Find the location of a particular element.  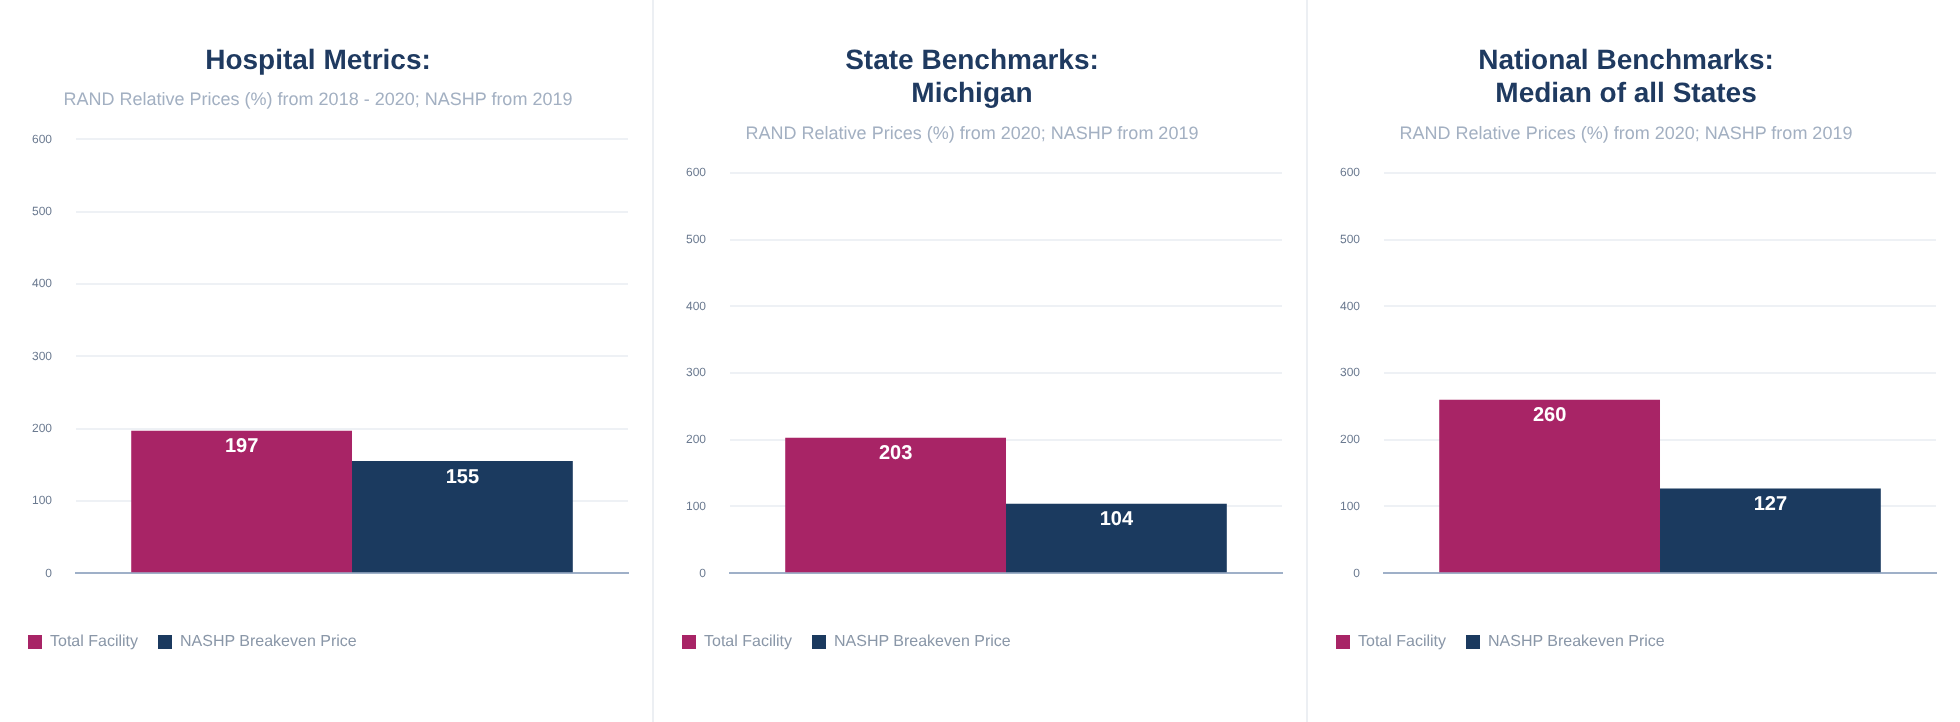

chart-title: National Benchmarks: Median of all States is located at coordinates (1626, 75).